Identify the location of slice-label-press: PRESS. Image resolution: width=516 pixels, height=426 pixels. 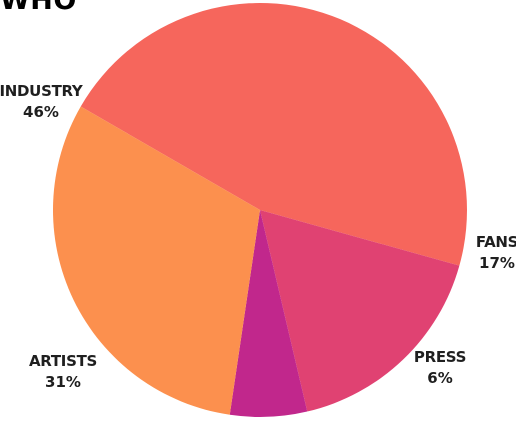
(440, 357).